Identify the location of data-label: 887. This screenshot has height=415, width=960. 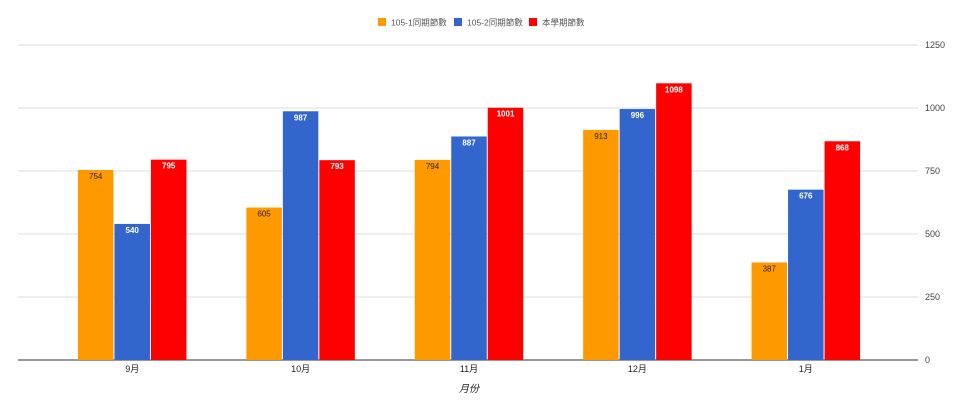
(469, 142).